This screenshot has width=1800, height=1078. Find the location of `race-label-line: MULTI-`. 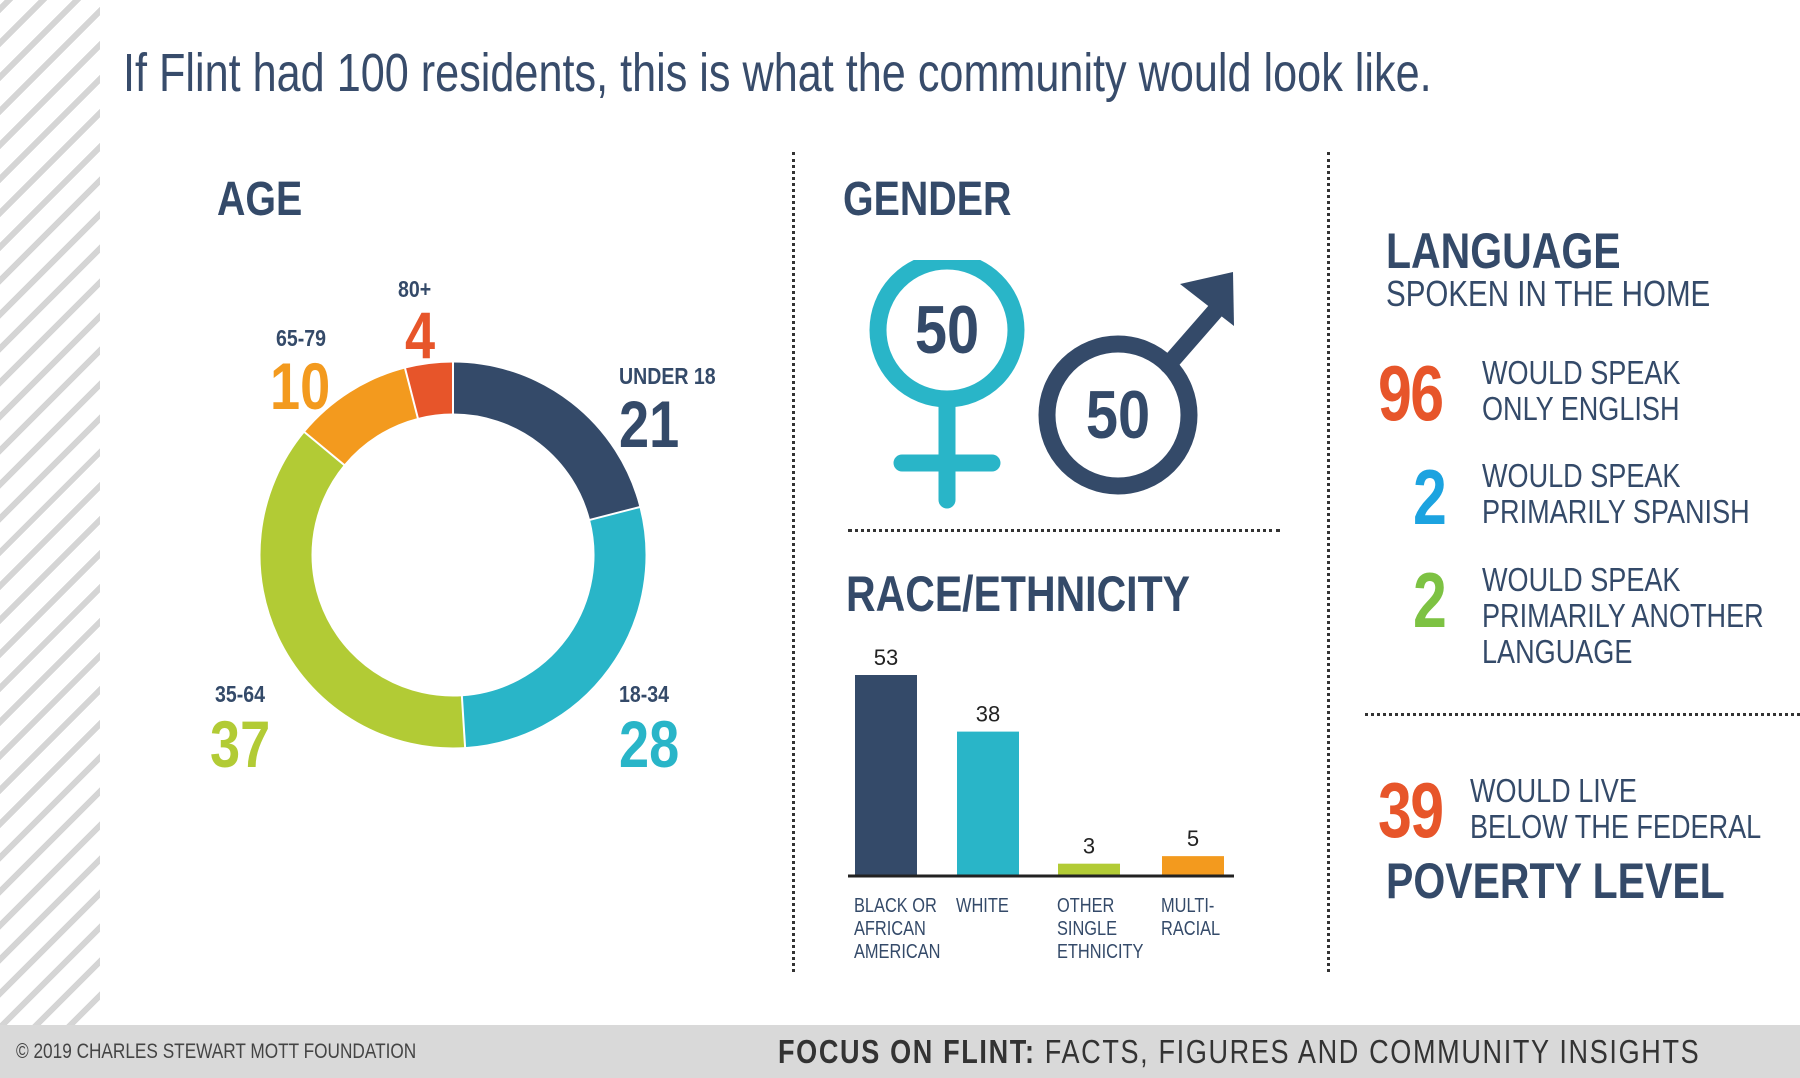

race-label-line: MULTI- is located at coordinates (1187, 904).